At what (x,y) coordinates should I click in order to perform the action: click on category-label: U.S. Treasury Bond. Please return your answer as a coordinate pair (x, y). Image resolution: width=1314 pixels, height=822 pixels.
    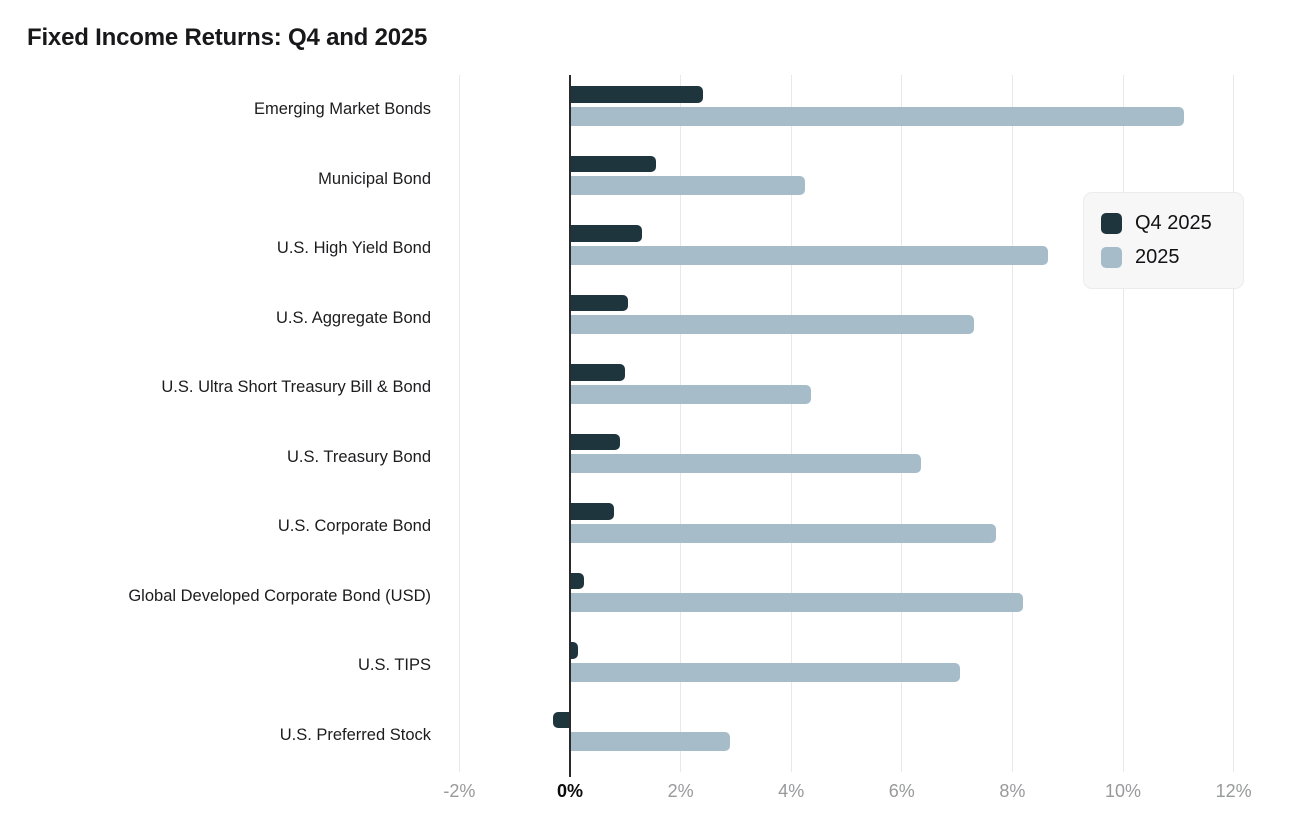
    Looking at the image, I should click on (359, 456).